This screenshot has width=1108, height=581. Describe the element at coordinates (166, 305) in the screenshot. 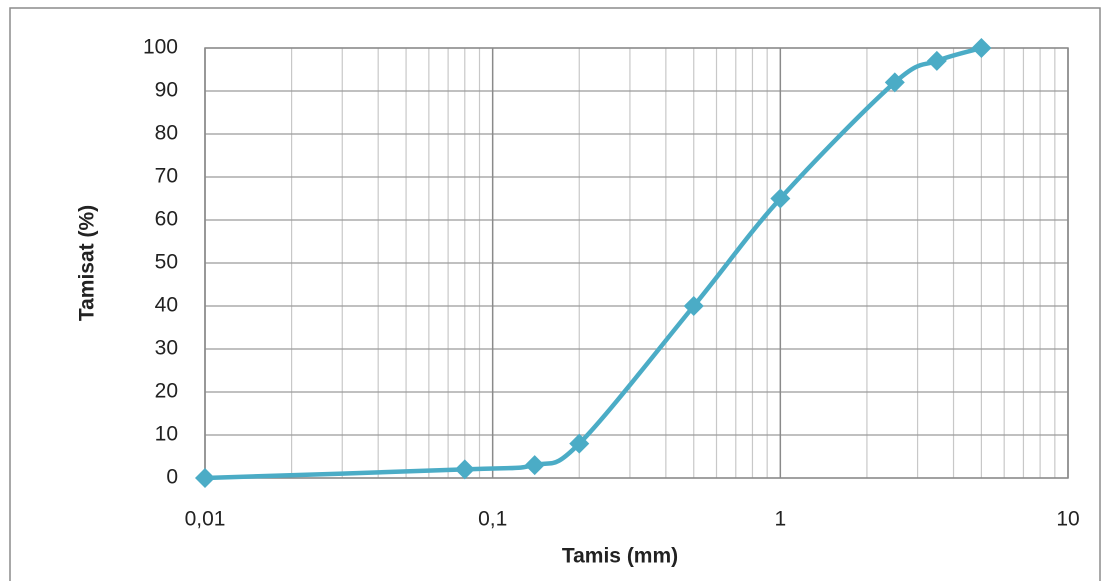

I see `y-tick-label: 40` at that location.